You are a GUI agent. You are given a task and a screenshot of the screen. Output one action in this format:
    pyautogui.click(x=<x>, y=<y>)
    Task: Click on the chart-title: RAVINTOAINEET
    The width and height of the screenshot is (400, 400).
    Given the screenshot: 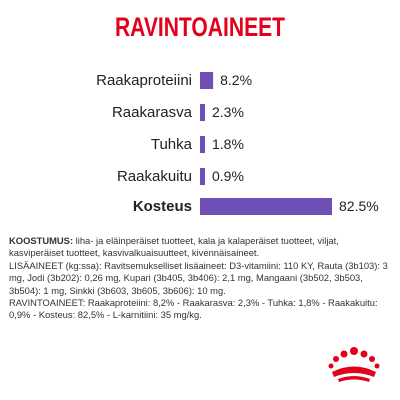 What is the action you would take?
    pyautogui.click(x=200, y=27)
    